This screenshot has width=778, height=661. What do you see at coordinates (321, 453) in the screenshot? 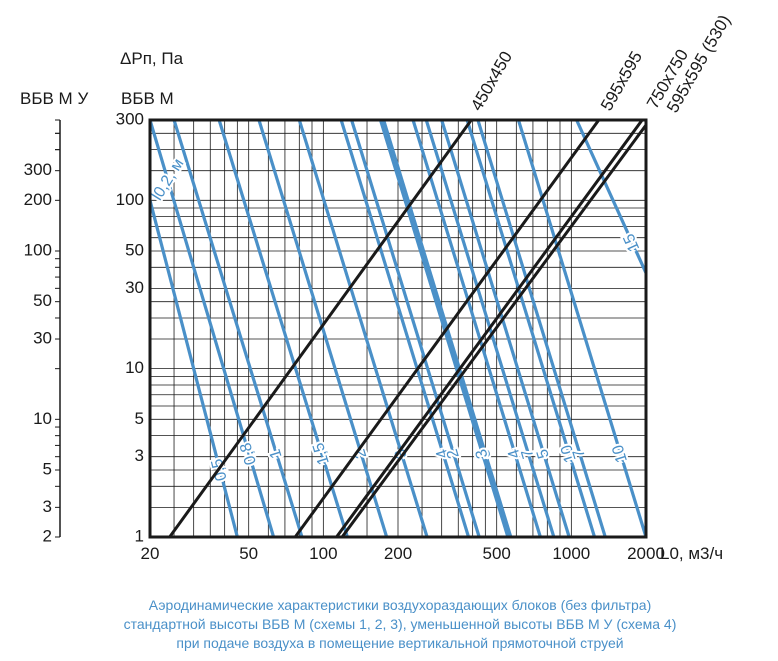
I see `throw-curve-label: 1,5` at bounding box center [321, 453].